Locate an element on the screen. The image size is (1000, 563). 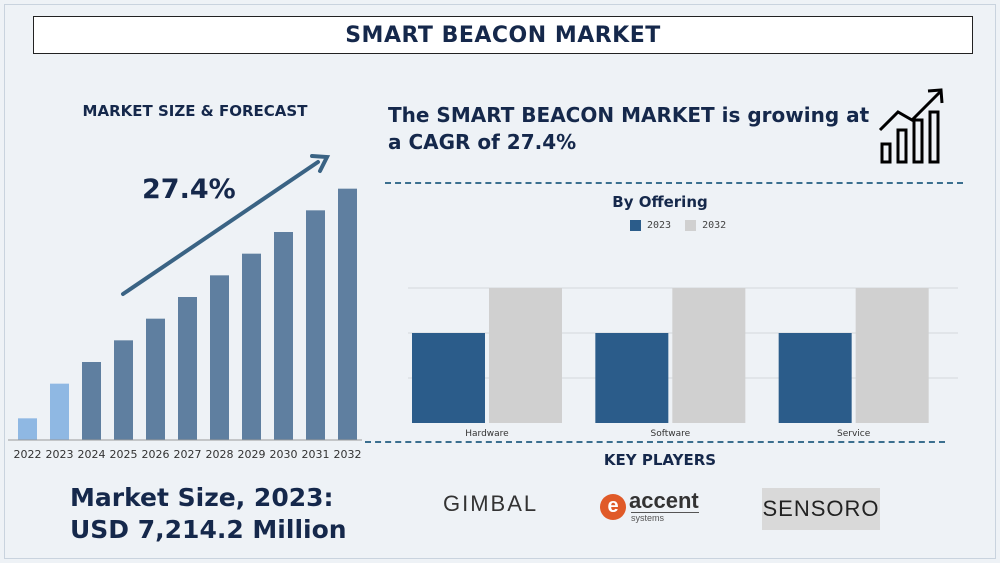
offering-tick-software: Software is located at coordinates (670, 434).